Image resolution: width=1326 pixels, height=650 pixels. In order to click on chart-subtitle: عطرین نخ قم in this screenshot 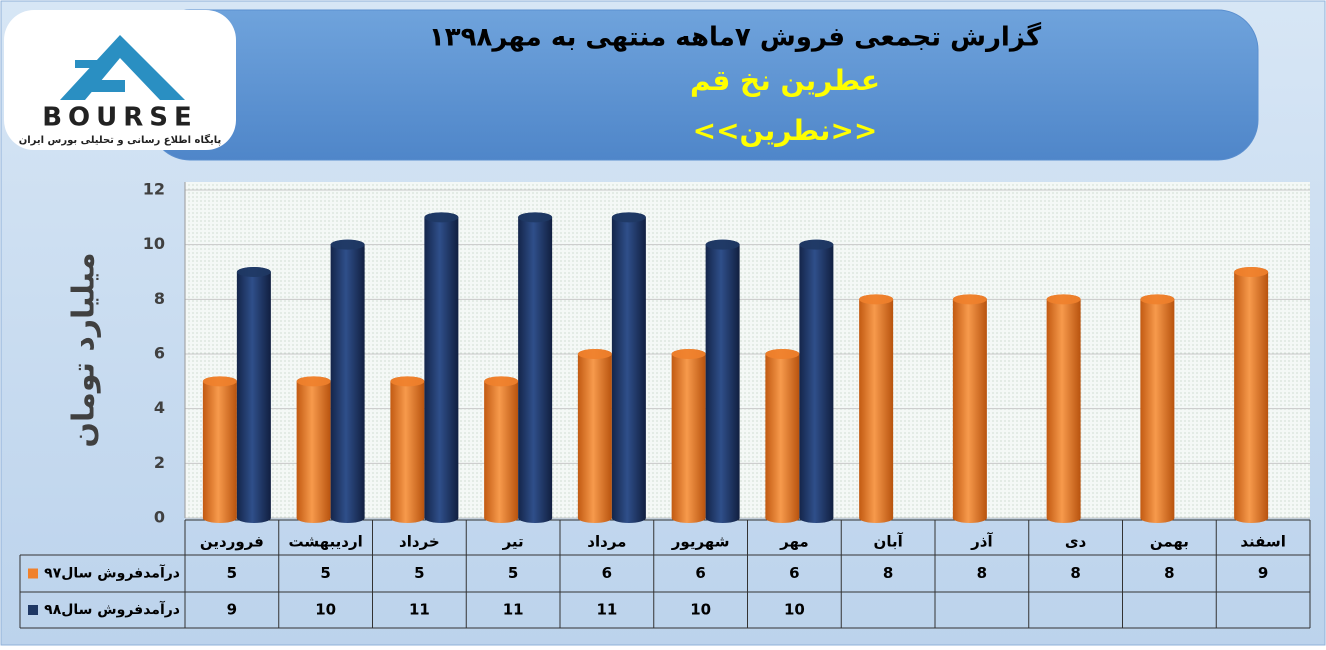, I will do `click(785, 80)`.